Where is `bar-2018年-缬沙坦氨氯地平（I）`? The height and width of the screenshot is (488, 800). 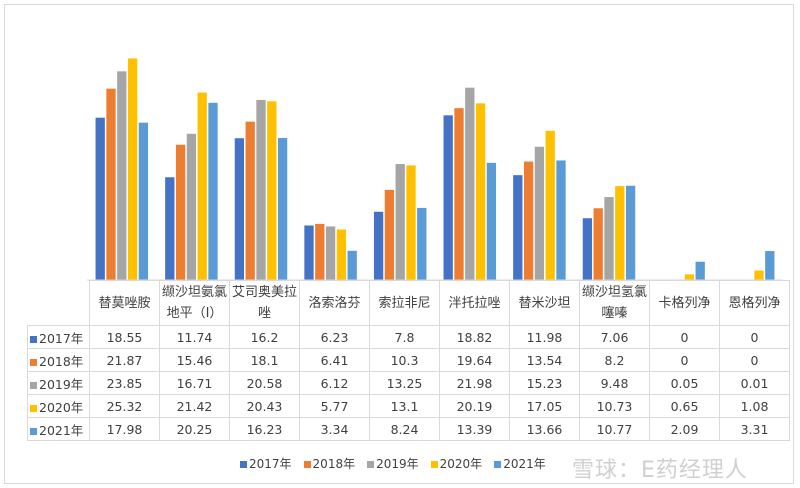 bar-2018年-缬沙坦氨氯地平（I） is located at coordinates (180, 212).